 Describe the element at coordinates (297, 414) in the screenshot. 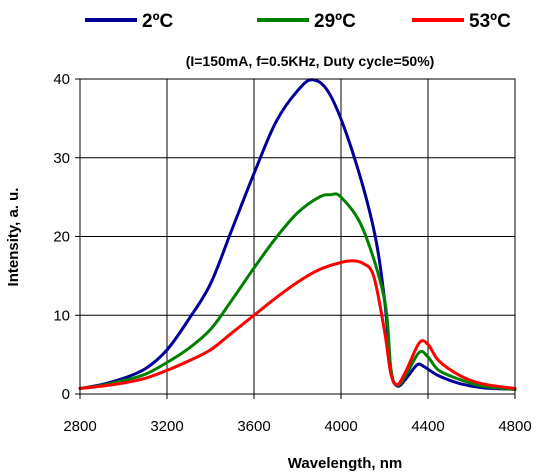

I see `x-axis-ticks: 2800 3200 3600 4000 4400 4800` at that location.